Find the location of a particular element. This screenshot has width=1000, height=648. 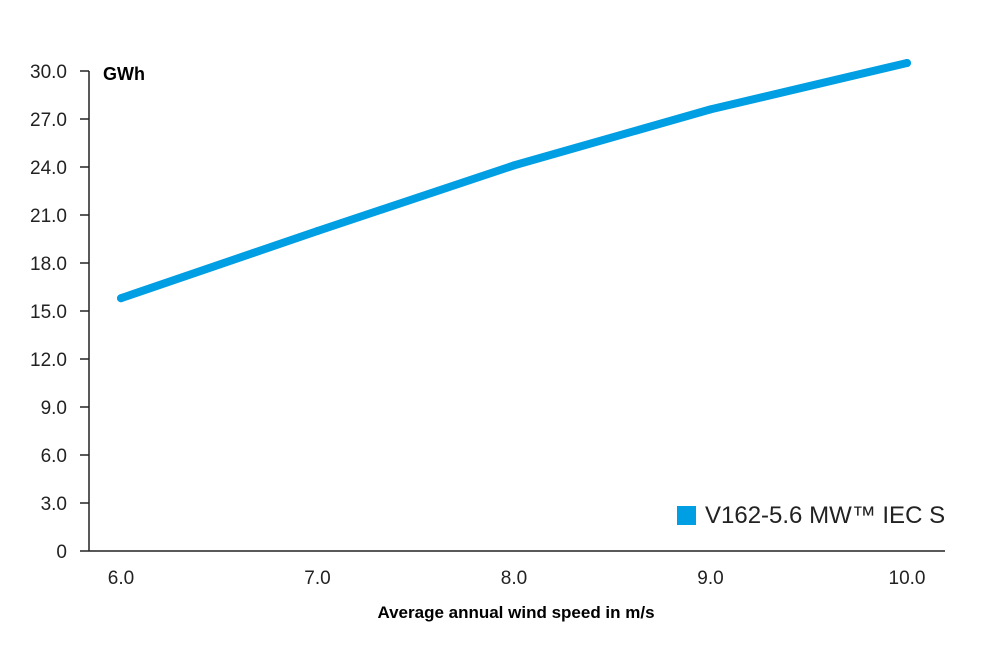

x-tick-label: 8.0 is located at coordinates (514, 578).